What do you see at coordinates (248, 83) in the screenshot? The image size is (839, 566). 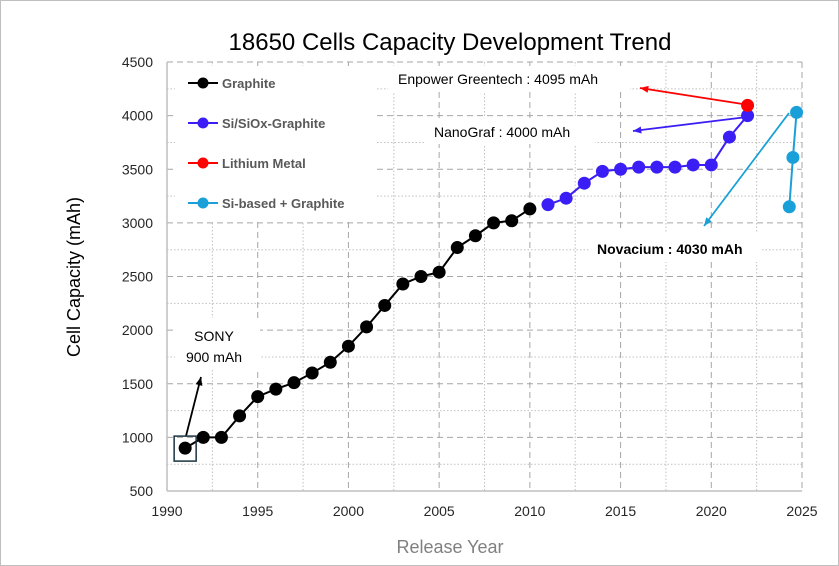 I see `legend-label: Graphite` at bounding box center [248, 83].